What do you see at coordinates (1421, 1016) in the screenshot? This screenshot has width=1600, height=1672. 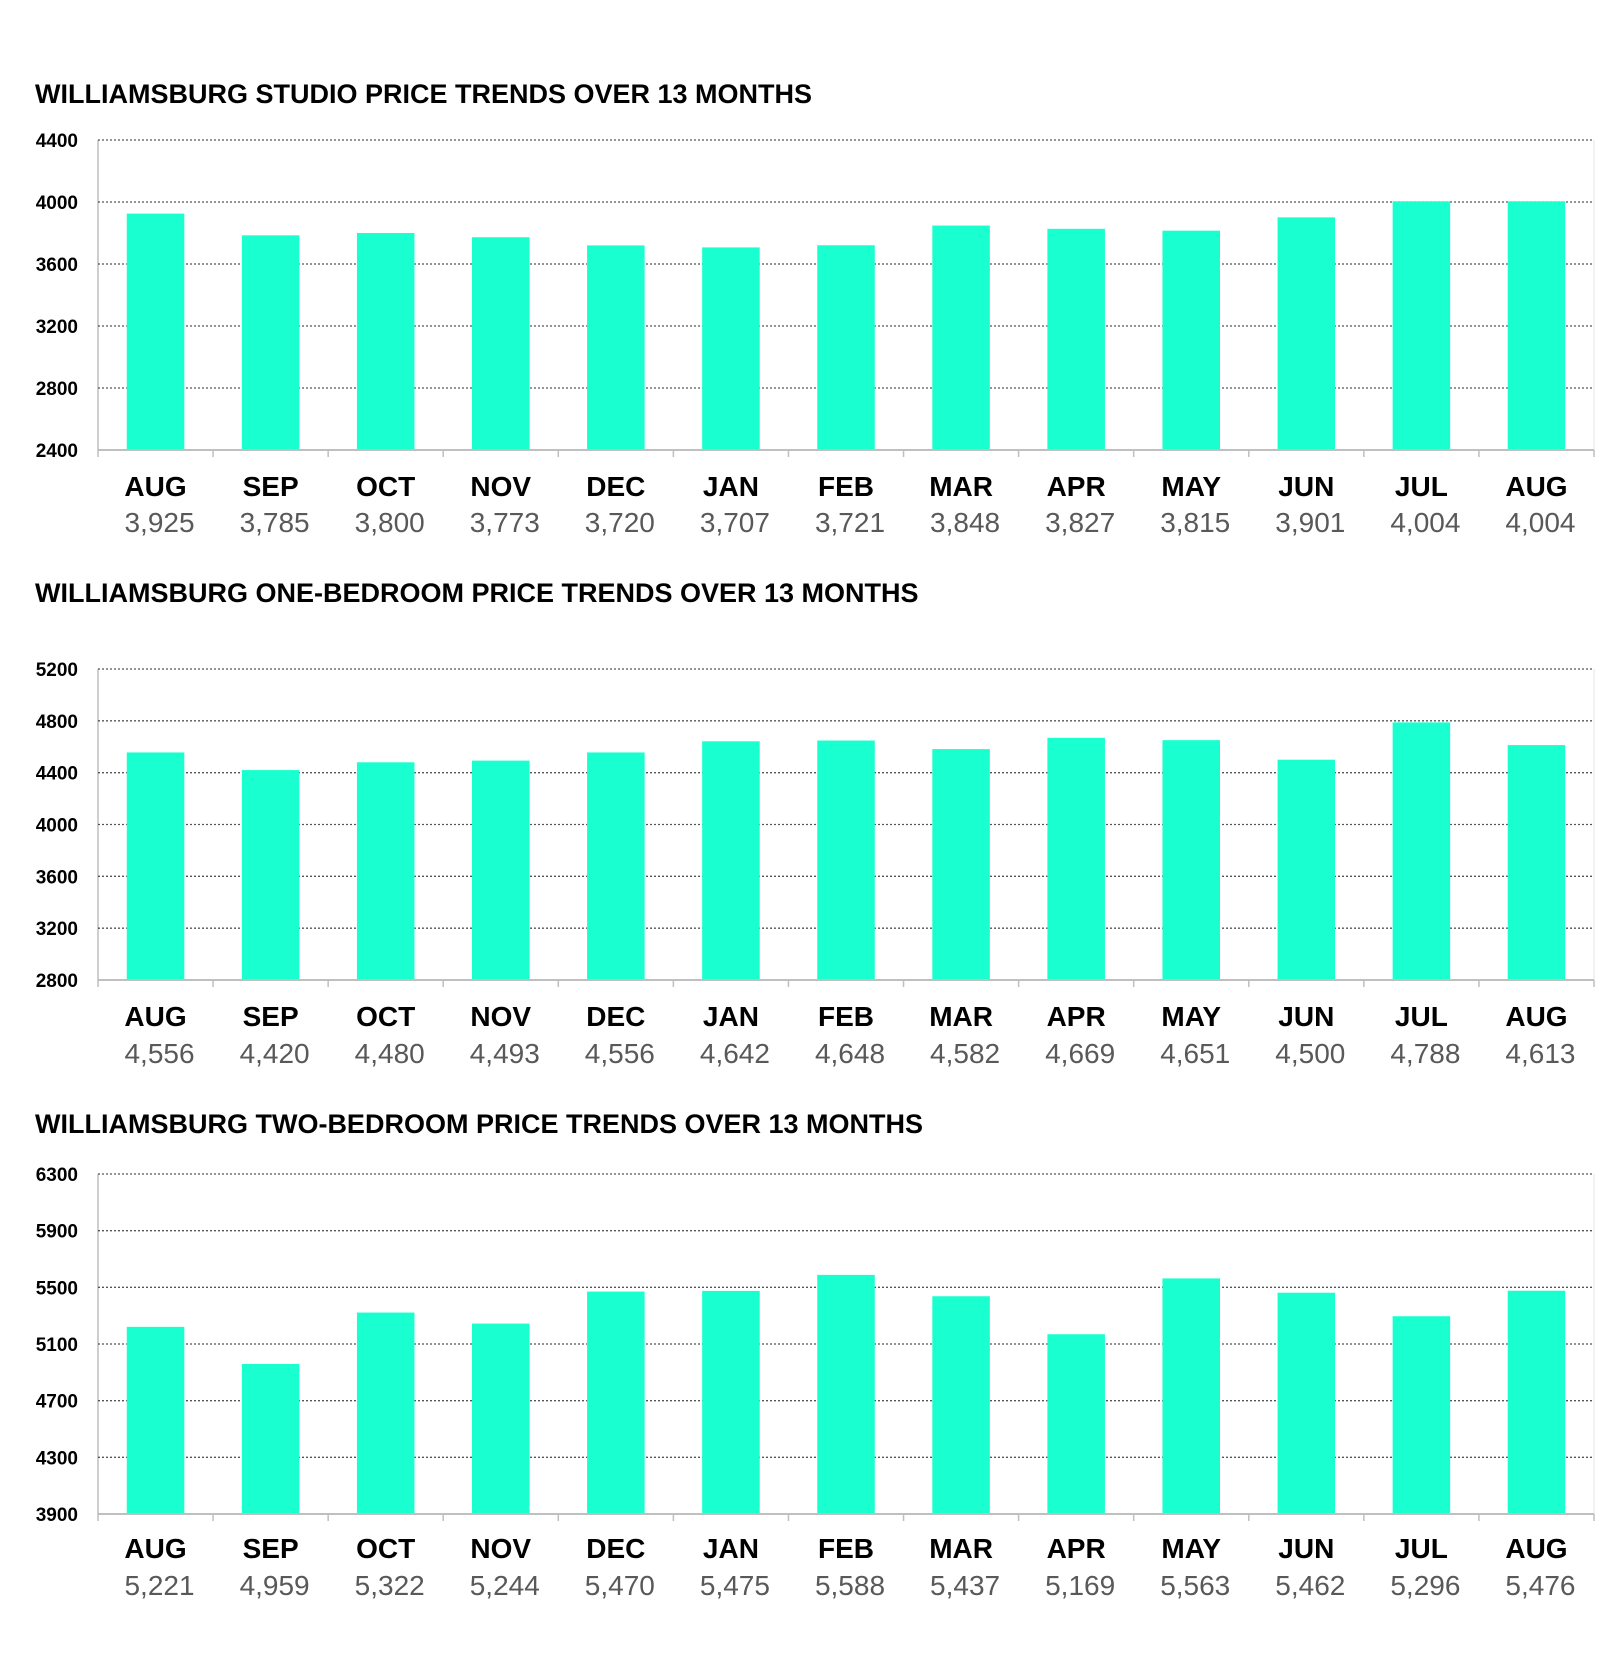 I see `one-bedroom-category-label: JUL` at bounding box center [1421, 1016].